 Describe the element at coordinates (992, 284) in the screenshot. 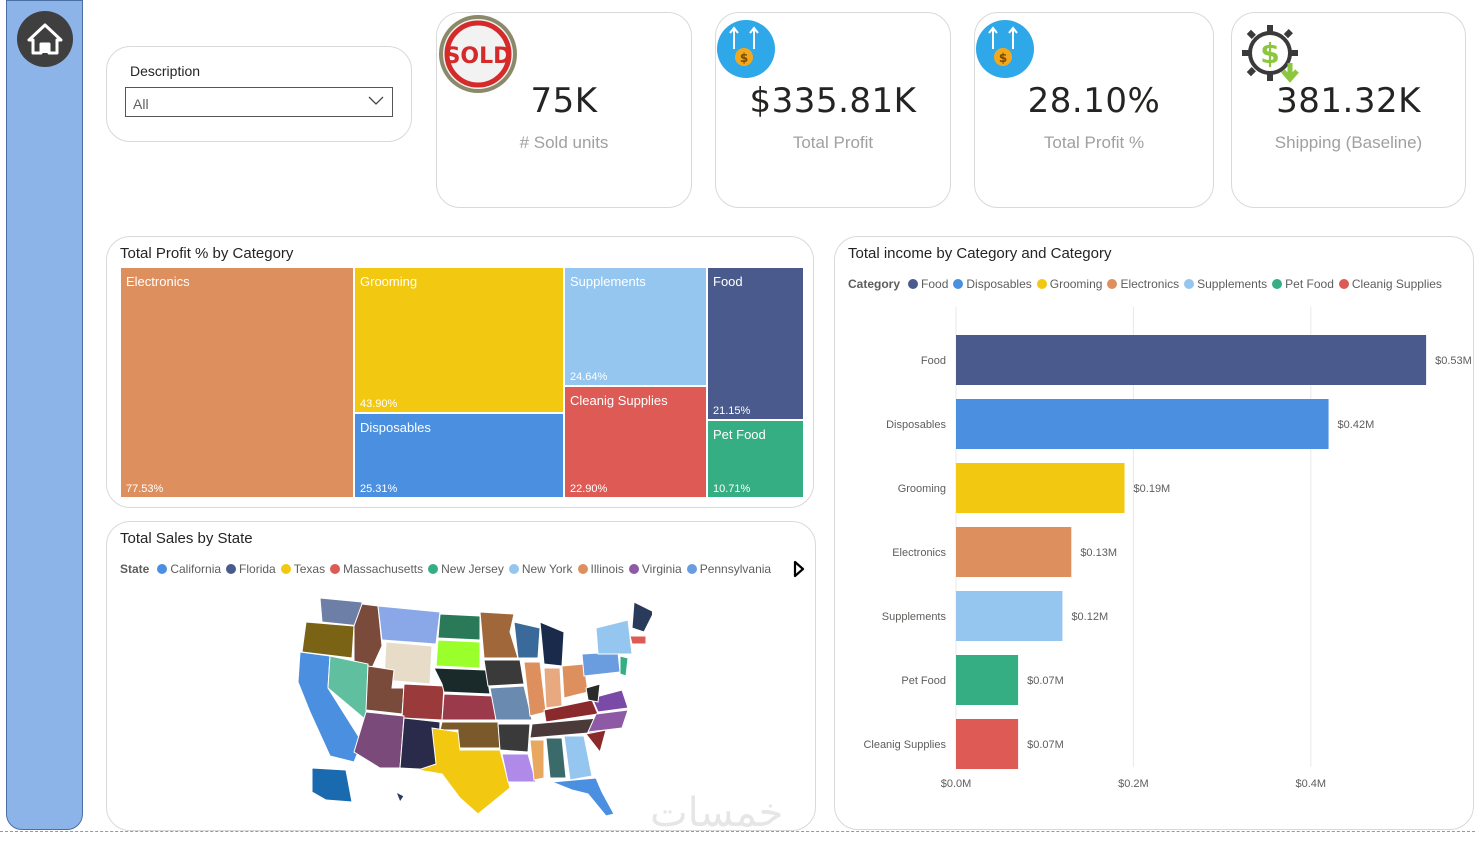

I see `legend-item: Disposables` at that location.